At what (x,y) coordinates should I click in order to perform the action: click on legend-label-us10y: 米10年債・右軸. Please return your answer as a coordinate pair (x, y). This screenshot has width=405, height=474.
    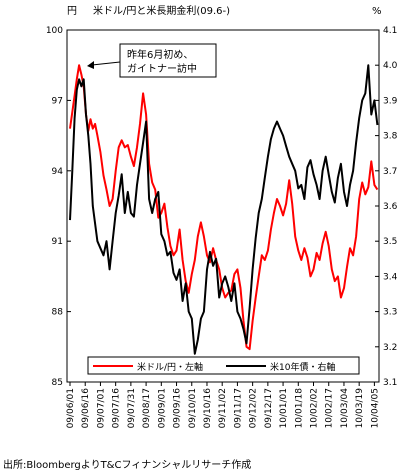
    Looking at the image, I should click on (302, 367).